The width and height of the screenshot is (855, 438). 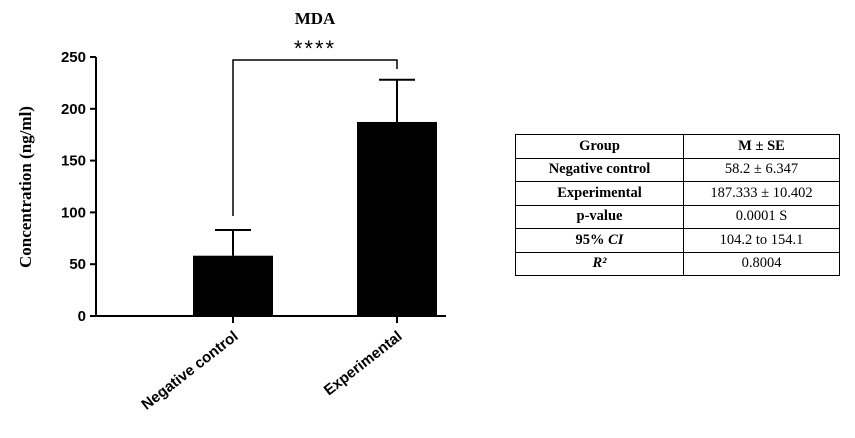 What do you see at coordinates (315, 137) in the screenshot?
I see `significance-bracket` at bounding box center [315, 137].